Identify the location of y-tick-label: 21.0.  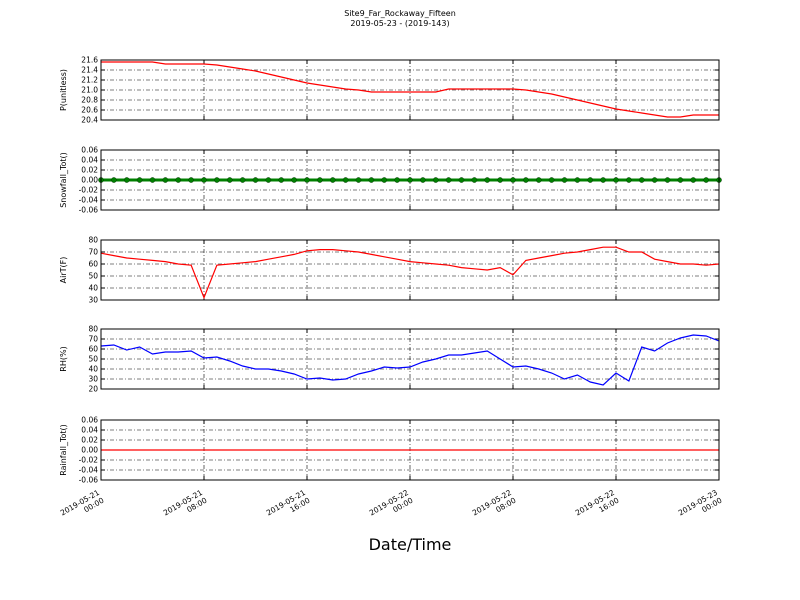
(89, 90).